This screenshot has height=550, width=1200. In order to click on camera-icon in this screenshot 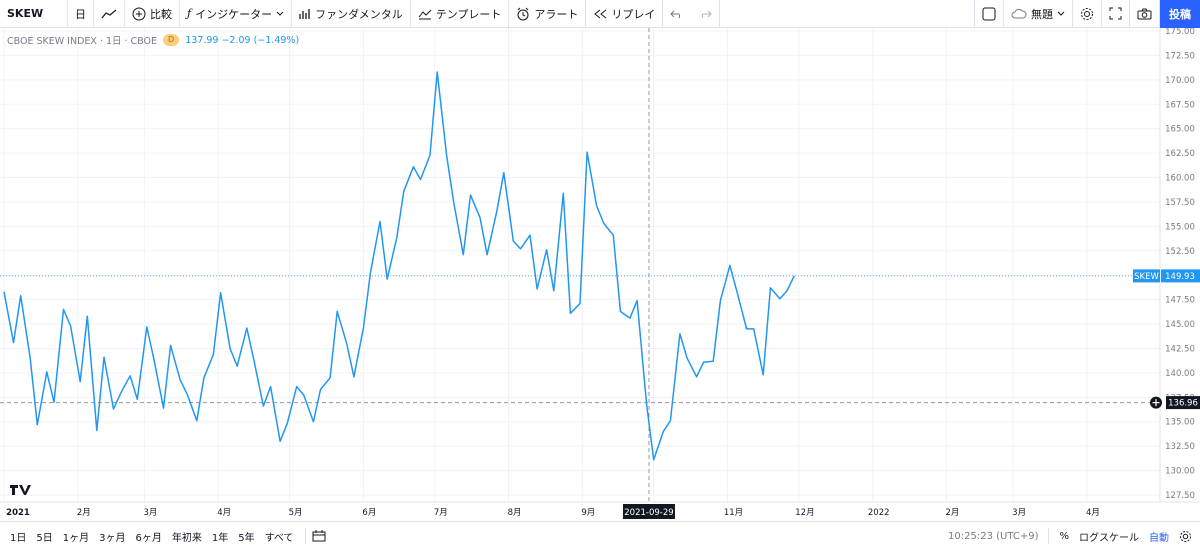, I will do `click(1144, 13)`.